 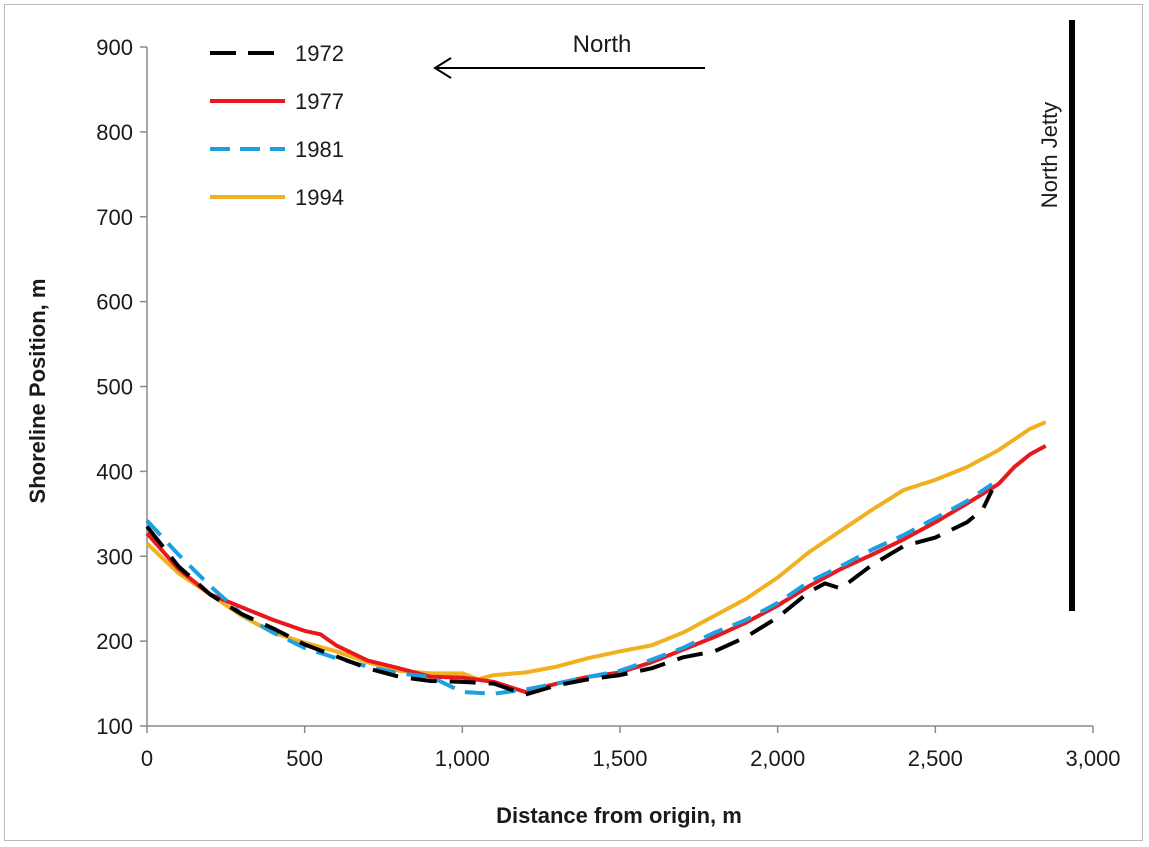 What do you see at coordinates (37, 391) in the screenshot?
I see `y-axis-label: Shoreline Position, m` at bounding box center [37, 391].